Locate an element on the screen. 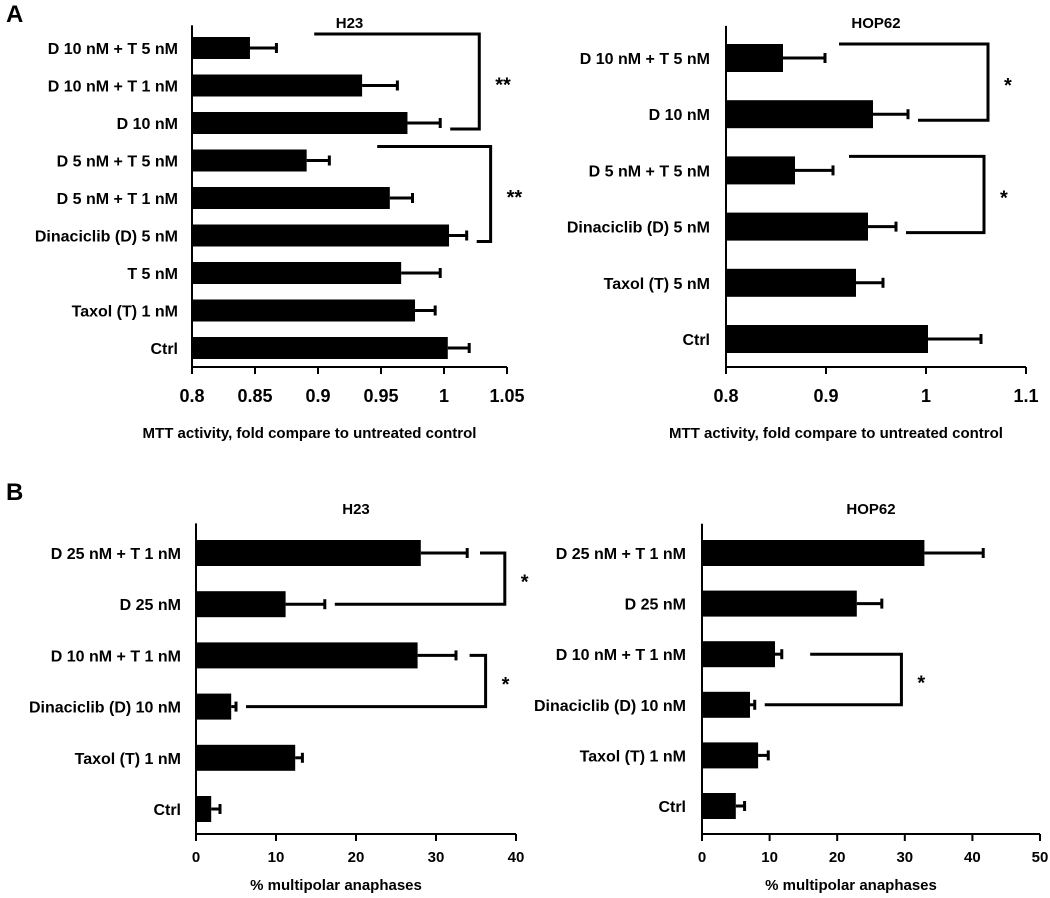 Image resolution: width=1050 pixels, height=898 pixels. category-label: D 5 nM + T 5 nM is located at coordinates (117, 162).